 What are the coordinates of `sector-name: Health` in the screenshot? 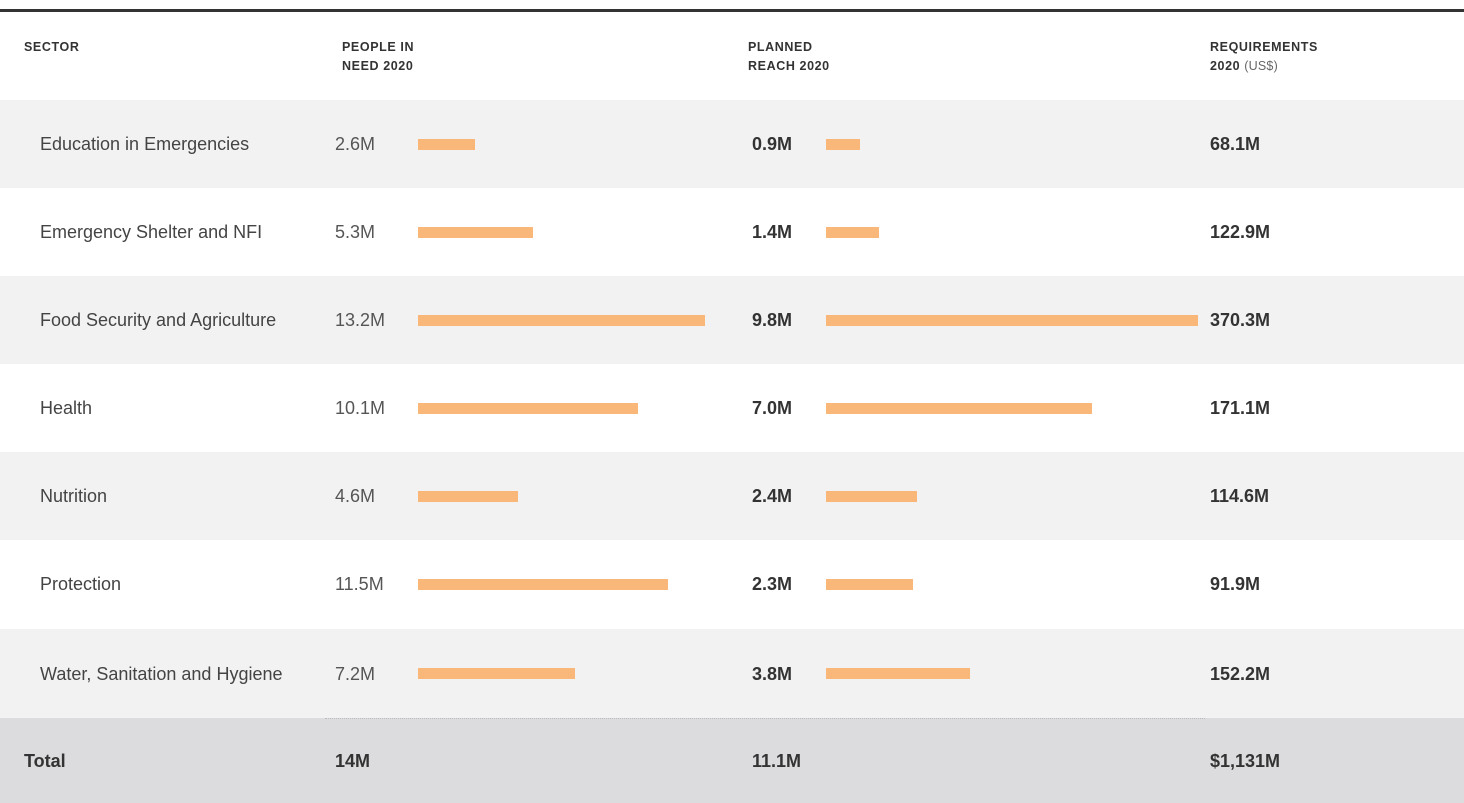 It's located at (66, 408).